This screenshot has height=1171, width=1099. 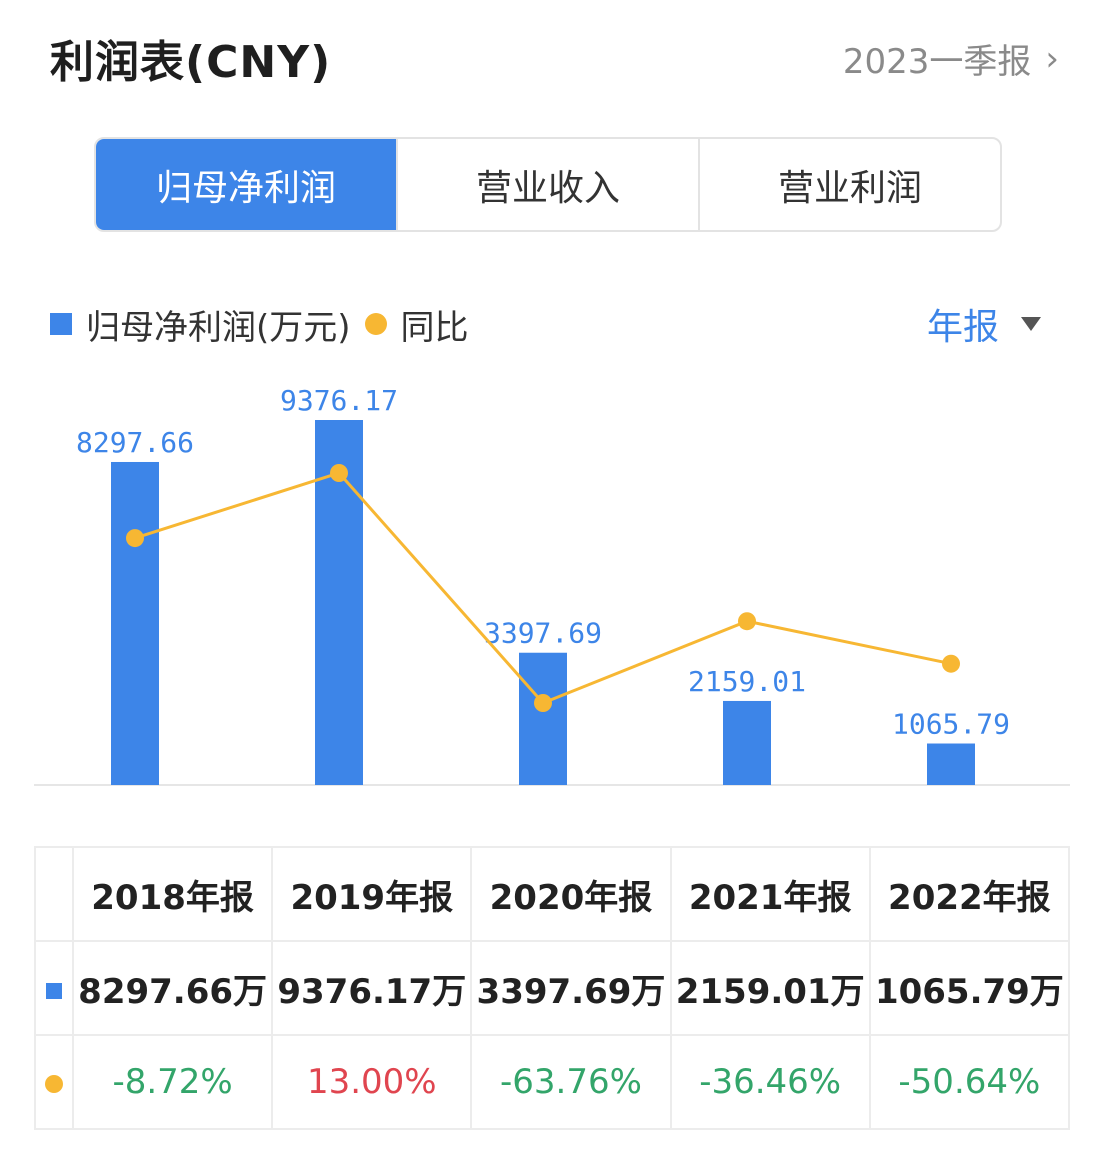 I want to click on table-value-cell: 2159.01万, so click(x=770, y=988).